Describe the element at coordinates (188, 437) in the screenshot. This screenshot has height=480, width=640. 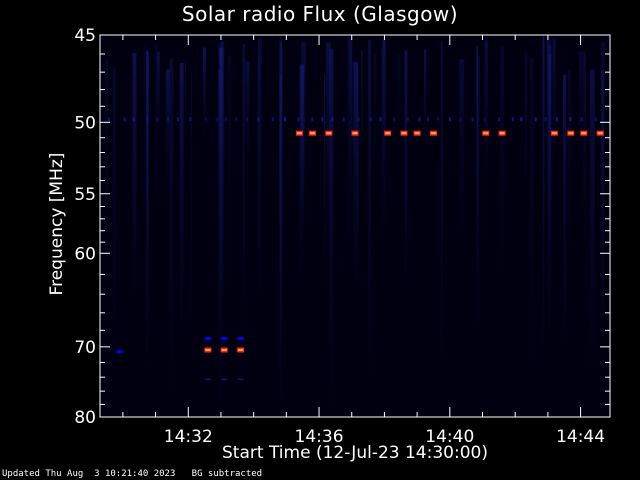
I see `x-tick-label: 14:32` at that location.